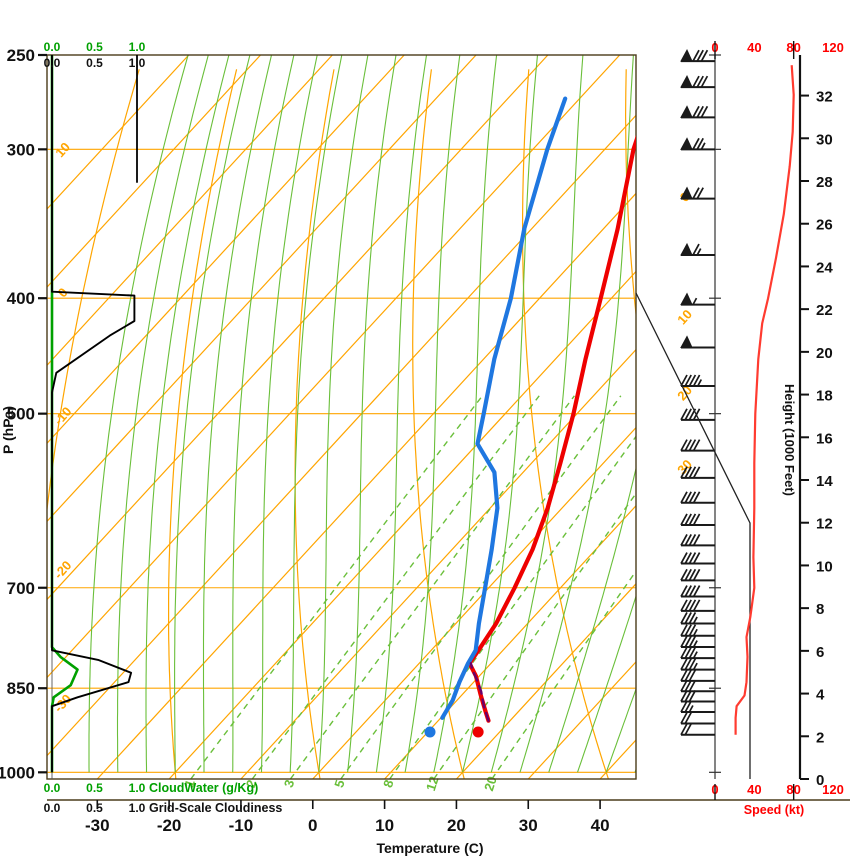 The image size is (850, 860). I want to click on cloudiness-line, so click(93, 414).